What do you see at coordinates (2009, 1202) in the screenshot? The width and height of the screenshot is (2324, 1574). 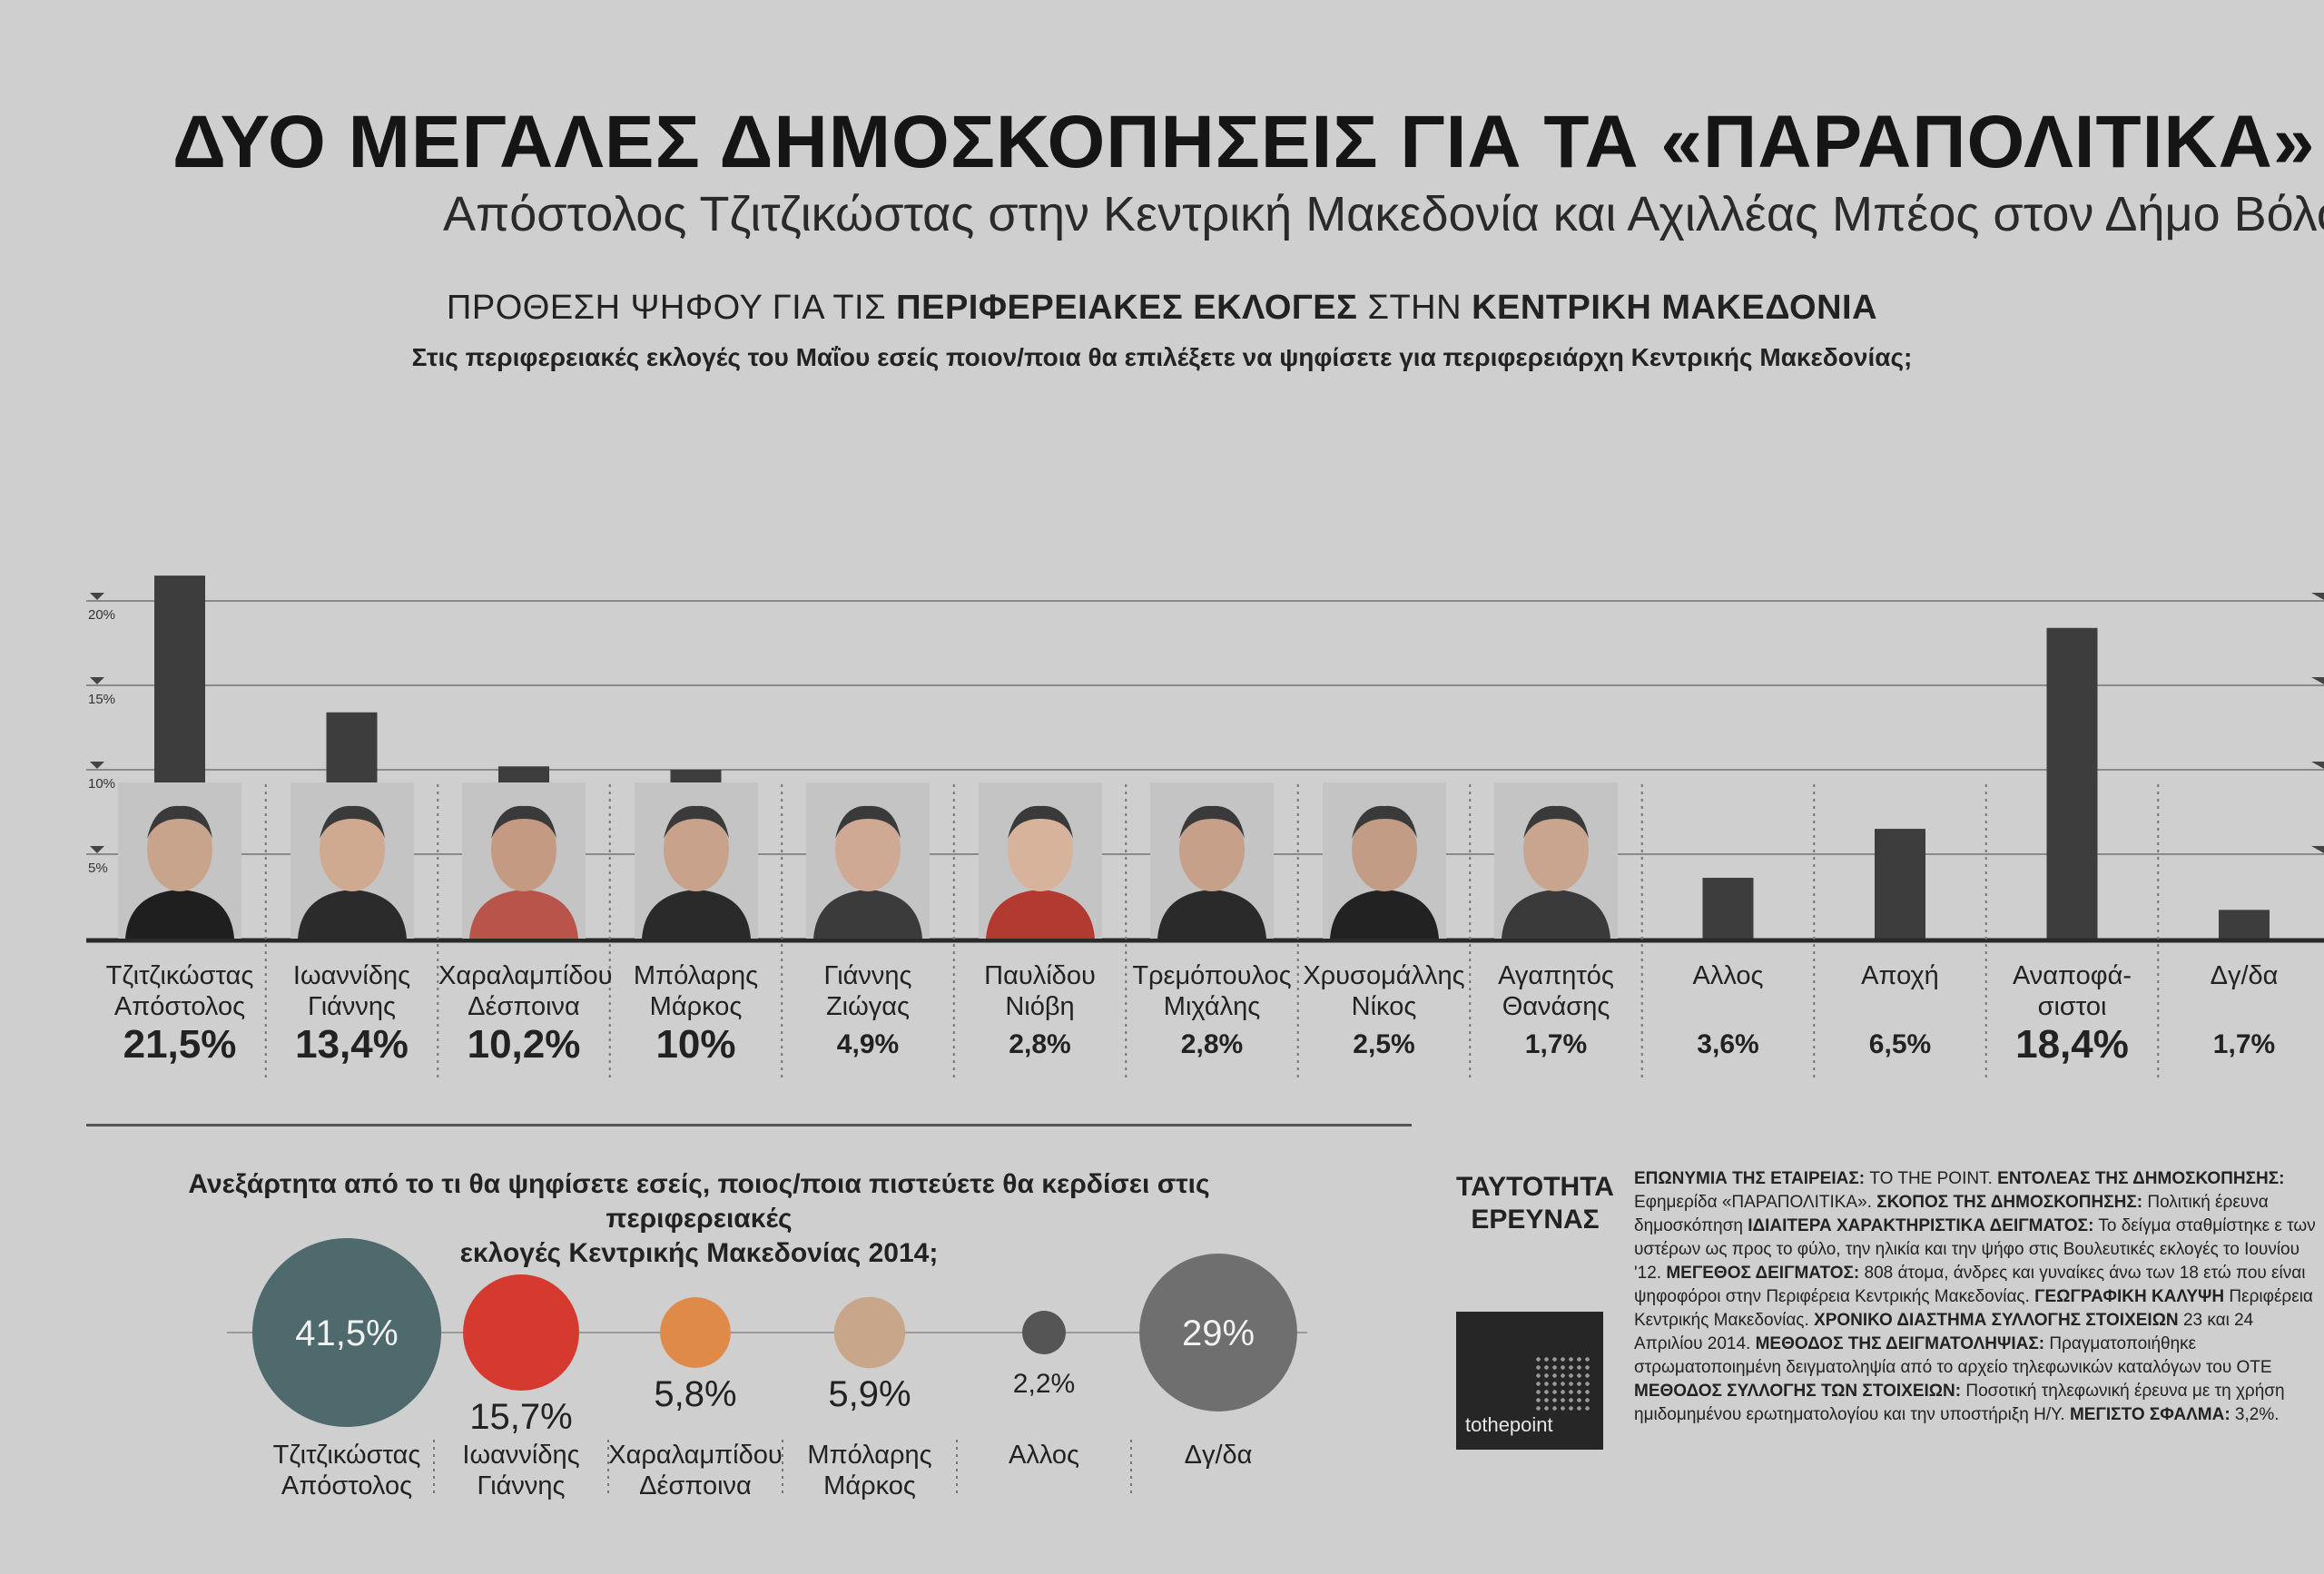 I see `identity-purpose-label: ΣΚΟΠΟΣ ΤΗΣ ΔΗΜΟΣΚΟΠΗΣΗΣ:` at bounding box center [2009, 1202].